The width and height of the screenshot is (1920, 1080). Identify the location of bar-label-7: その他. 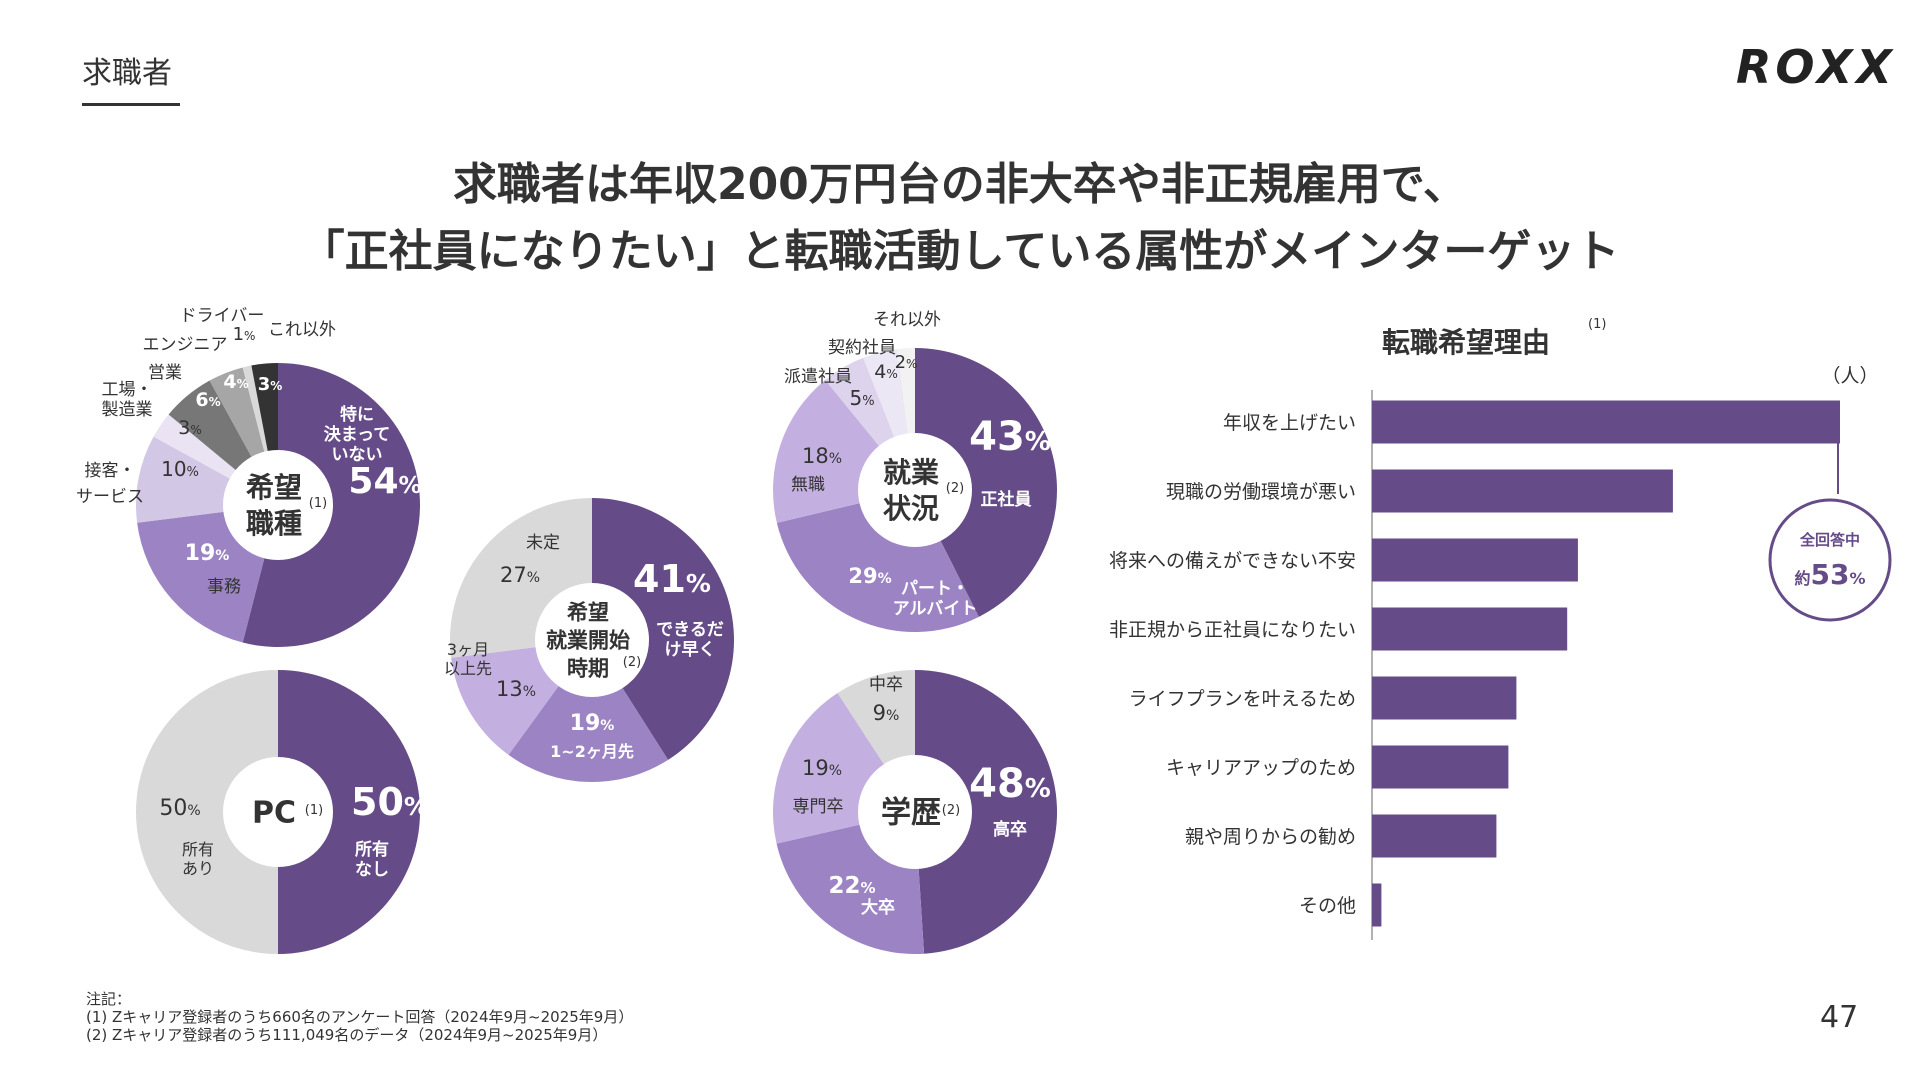
(1327, 906).